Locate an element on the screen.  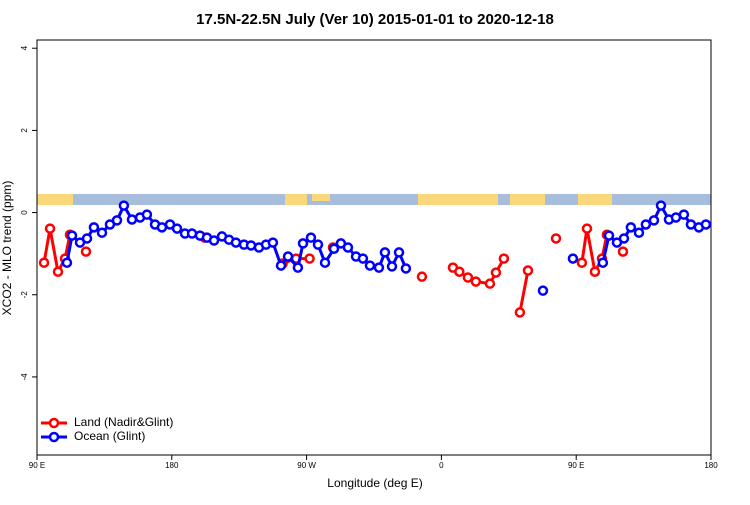
y-tick-label: -4 is located at coordinates (24, 377).